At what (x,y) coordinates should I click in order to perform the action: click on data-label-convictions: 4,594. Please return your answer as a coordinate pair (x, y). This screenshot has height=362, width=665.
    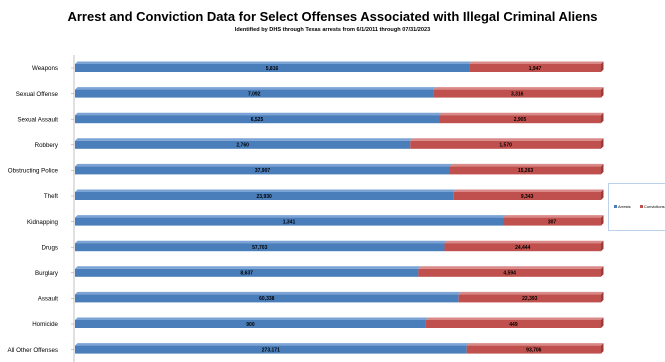
    Looking at the image, I should click on (509, 274).